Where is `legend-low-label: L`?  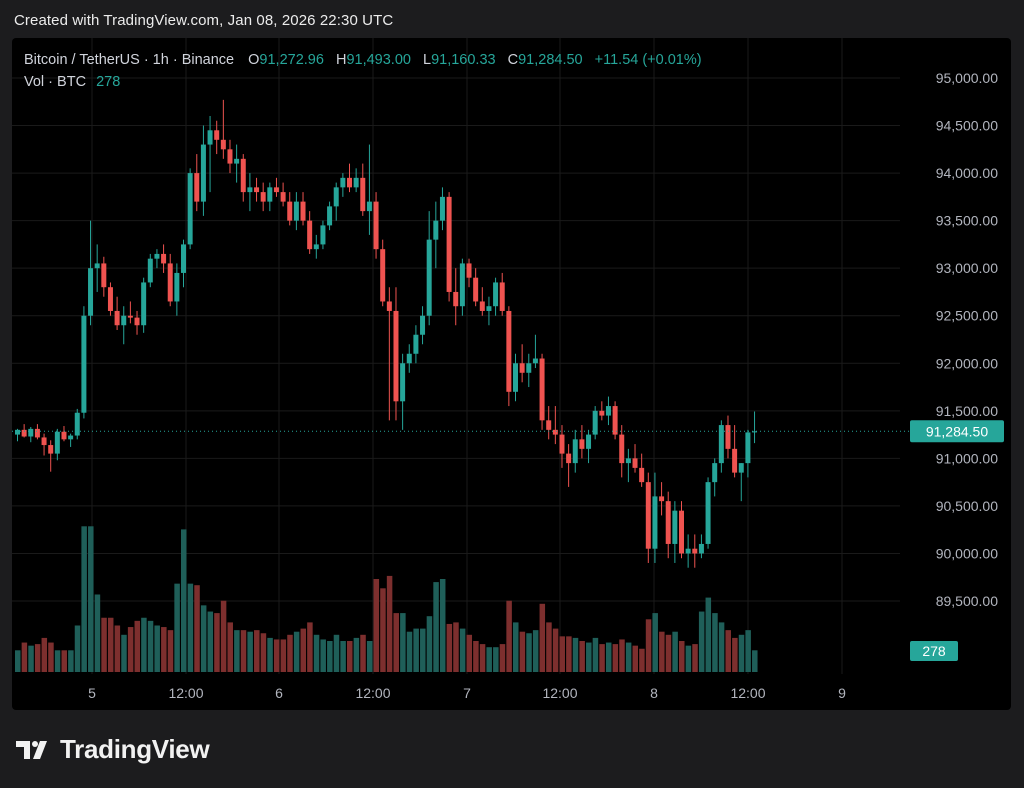 legend-low-label: L is located at coordinates (427, 60).